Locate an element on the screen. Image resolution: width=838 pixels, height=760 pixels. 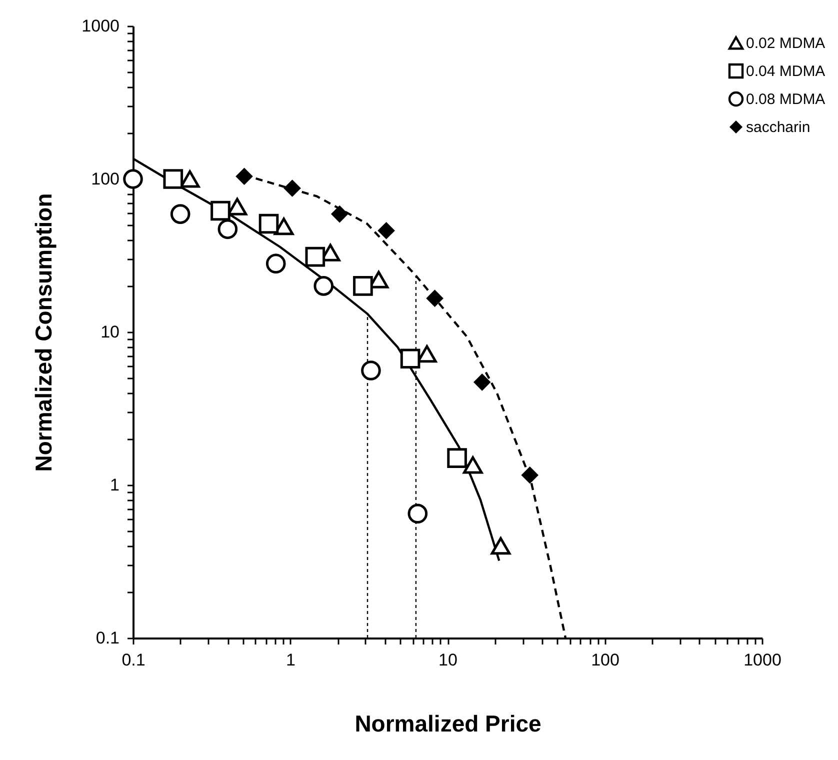
y-tick-label: 1000 is located at coordinates (101, 26).